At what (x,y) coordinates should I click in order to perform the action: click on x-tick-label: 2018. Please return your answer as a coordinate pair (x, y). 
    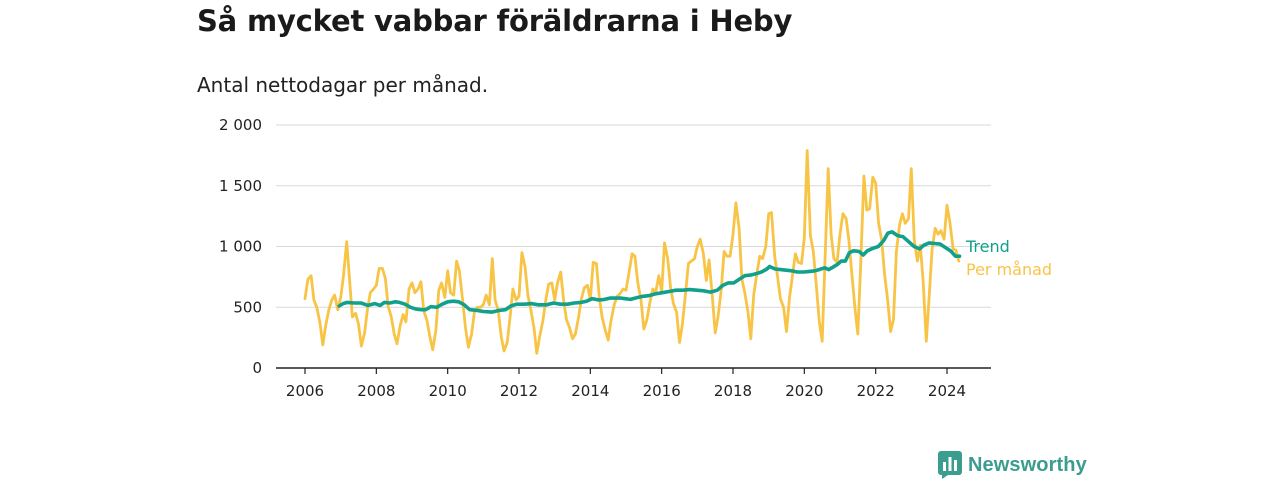
    Looking at the image, I should click on (733, 391).